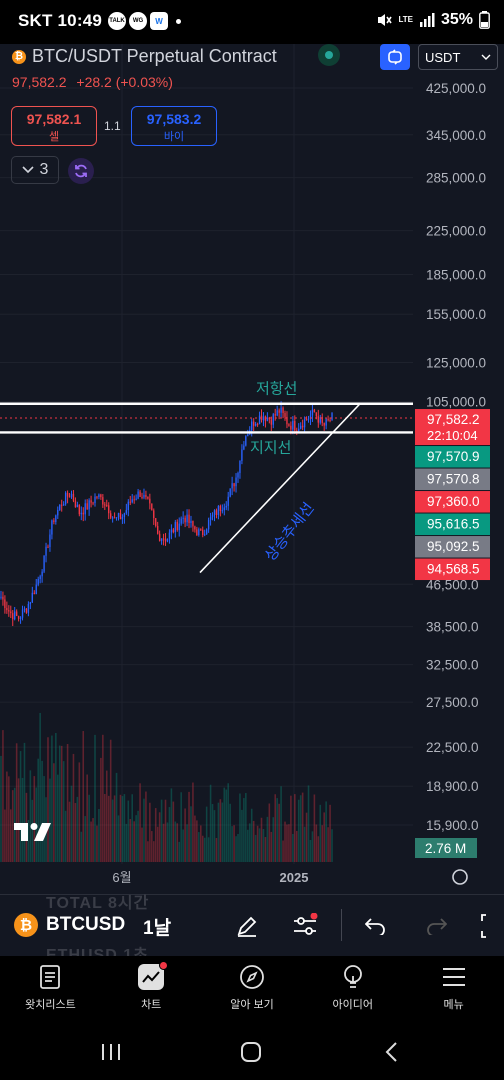  Describe the element at coordinates (50, 989) in the screenshot. I see `nav-watchlist: 왓치리스트` at that location.